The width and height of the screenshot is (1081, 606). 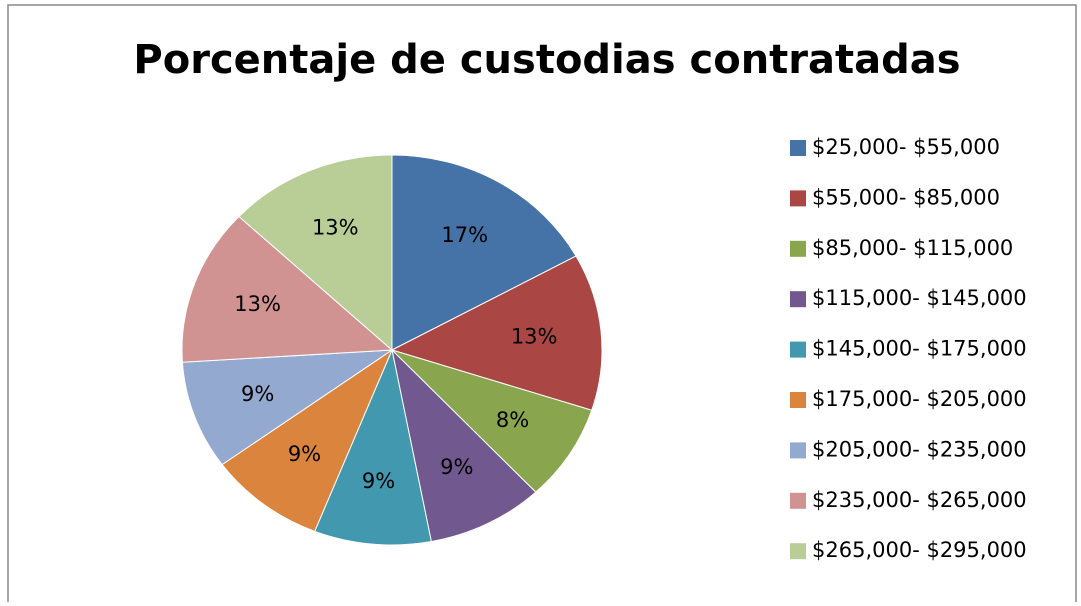 I want to click on legend-label: $235,000- $265,000, so click(x=919, y=500).